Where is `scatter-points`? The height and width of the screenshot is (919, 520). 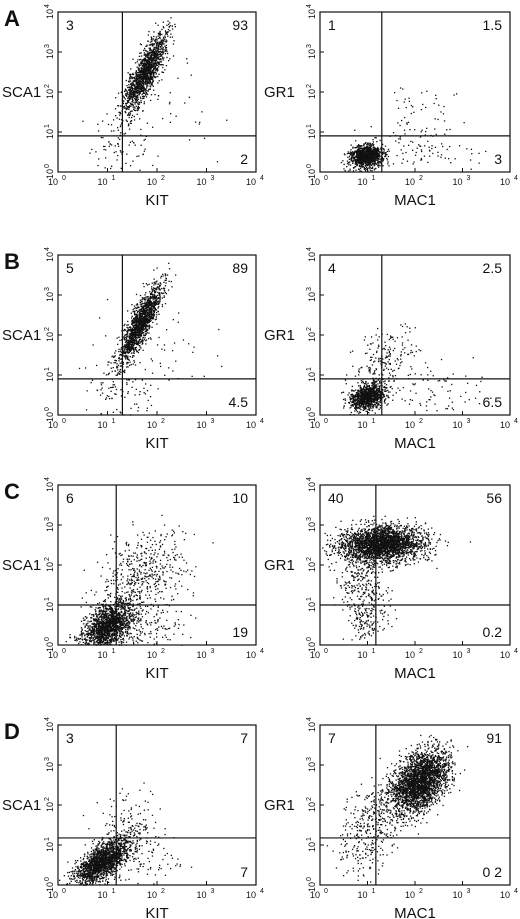 scatter-points is located at coordinates (413, 130).